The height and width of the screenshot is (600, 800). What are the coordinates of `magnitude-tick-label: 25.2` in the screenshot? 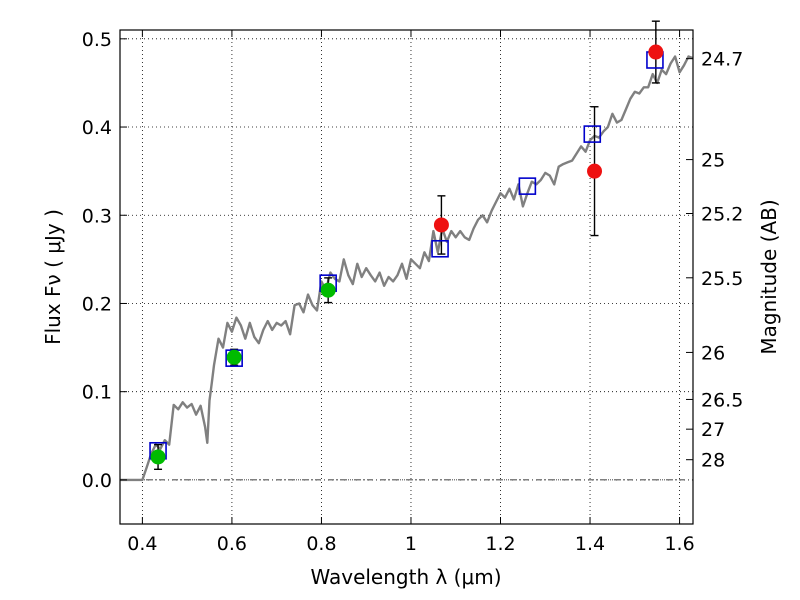 It's located at (722, 214).